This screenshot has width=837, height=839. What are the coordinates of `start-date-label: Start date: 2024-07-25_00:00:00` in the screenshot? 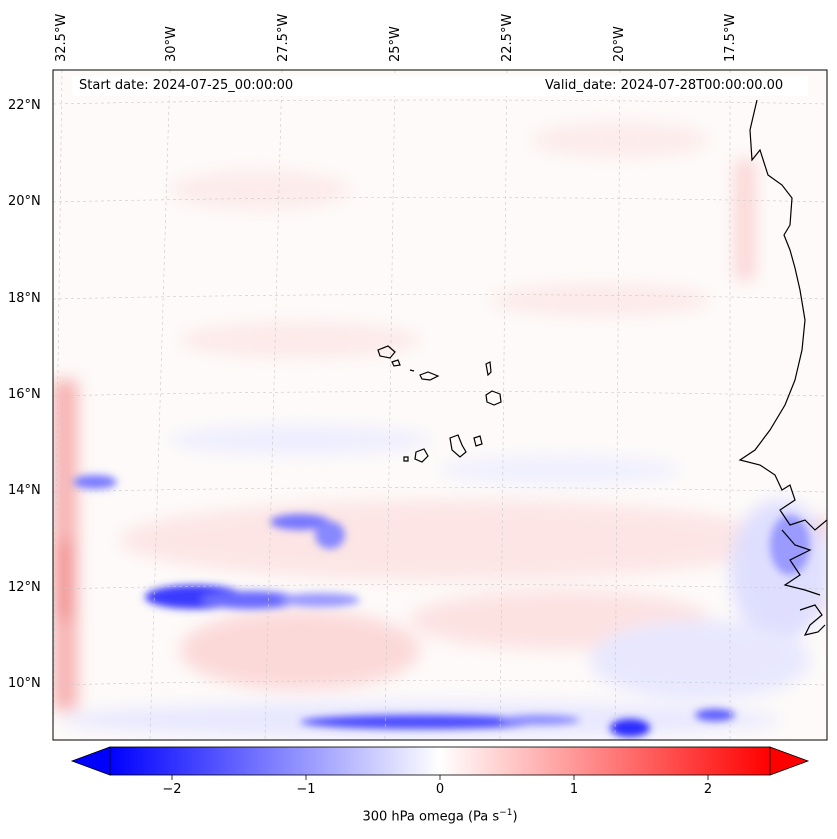 It's located at (186, 85).